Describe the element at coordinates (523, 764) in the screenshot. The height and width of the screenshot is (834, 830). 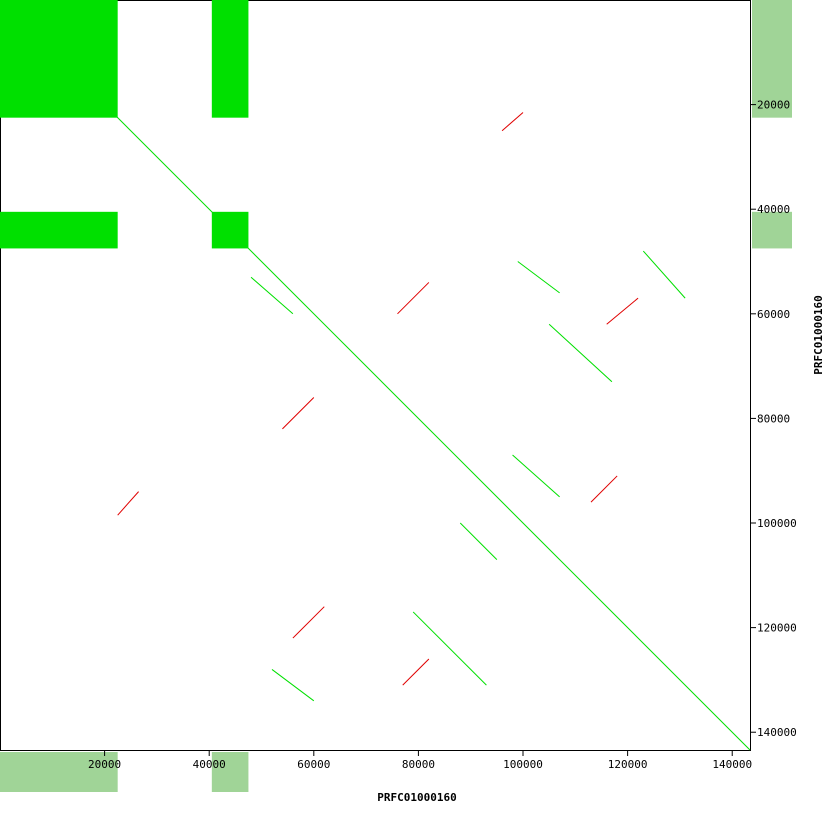
I see `x-tick-label: 100000` at that location.